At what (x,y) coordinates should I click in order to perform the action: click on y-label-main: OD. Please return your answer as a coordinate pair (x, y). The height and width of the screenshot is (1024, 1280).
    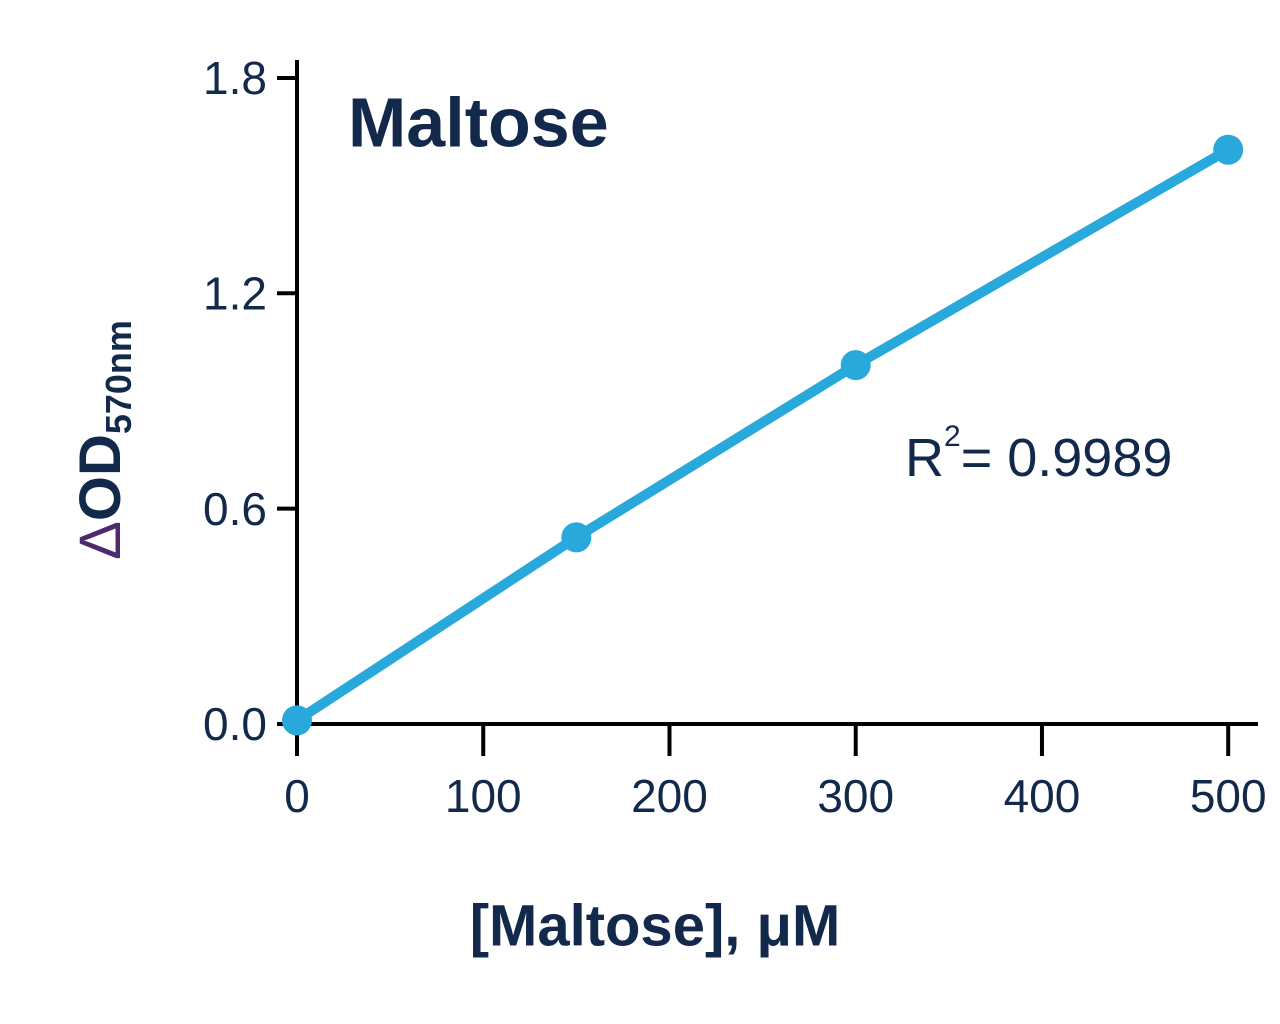
    Looking at the image, I should click on (100, 477).